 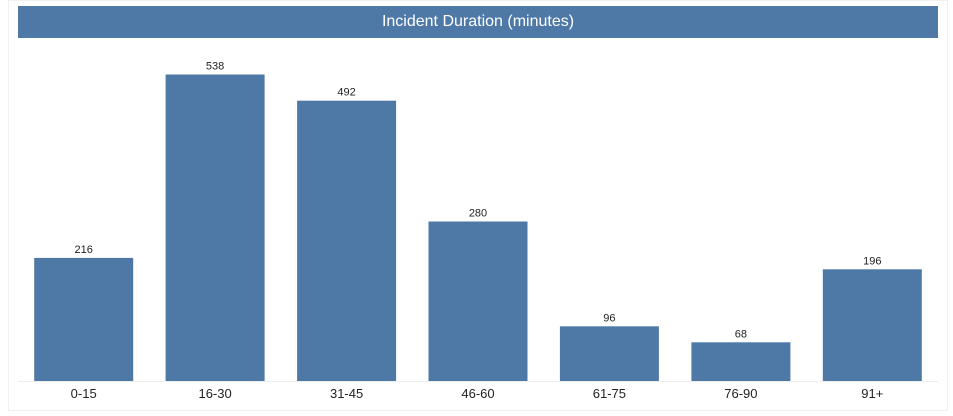 What do you see at coordinates (478, 214) in the screenshot?
I see `value-label-46-60: 280` at bounding box center [478, 214].